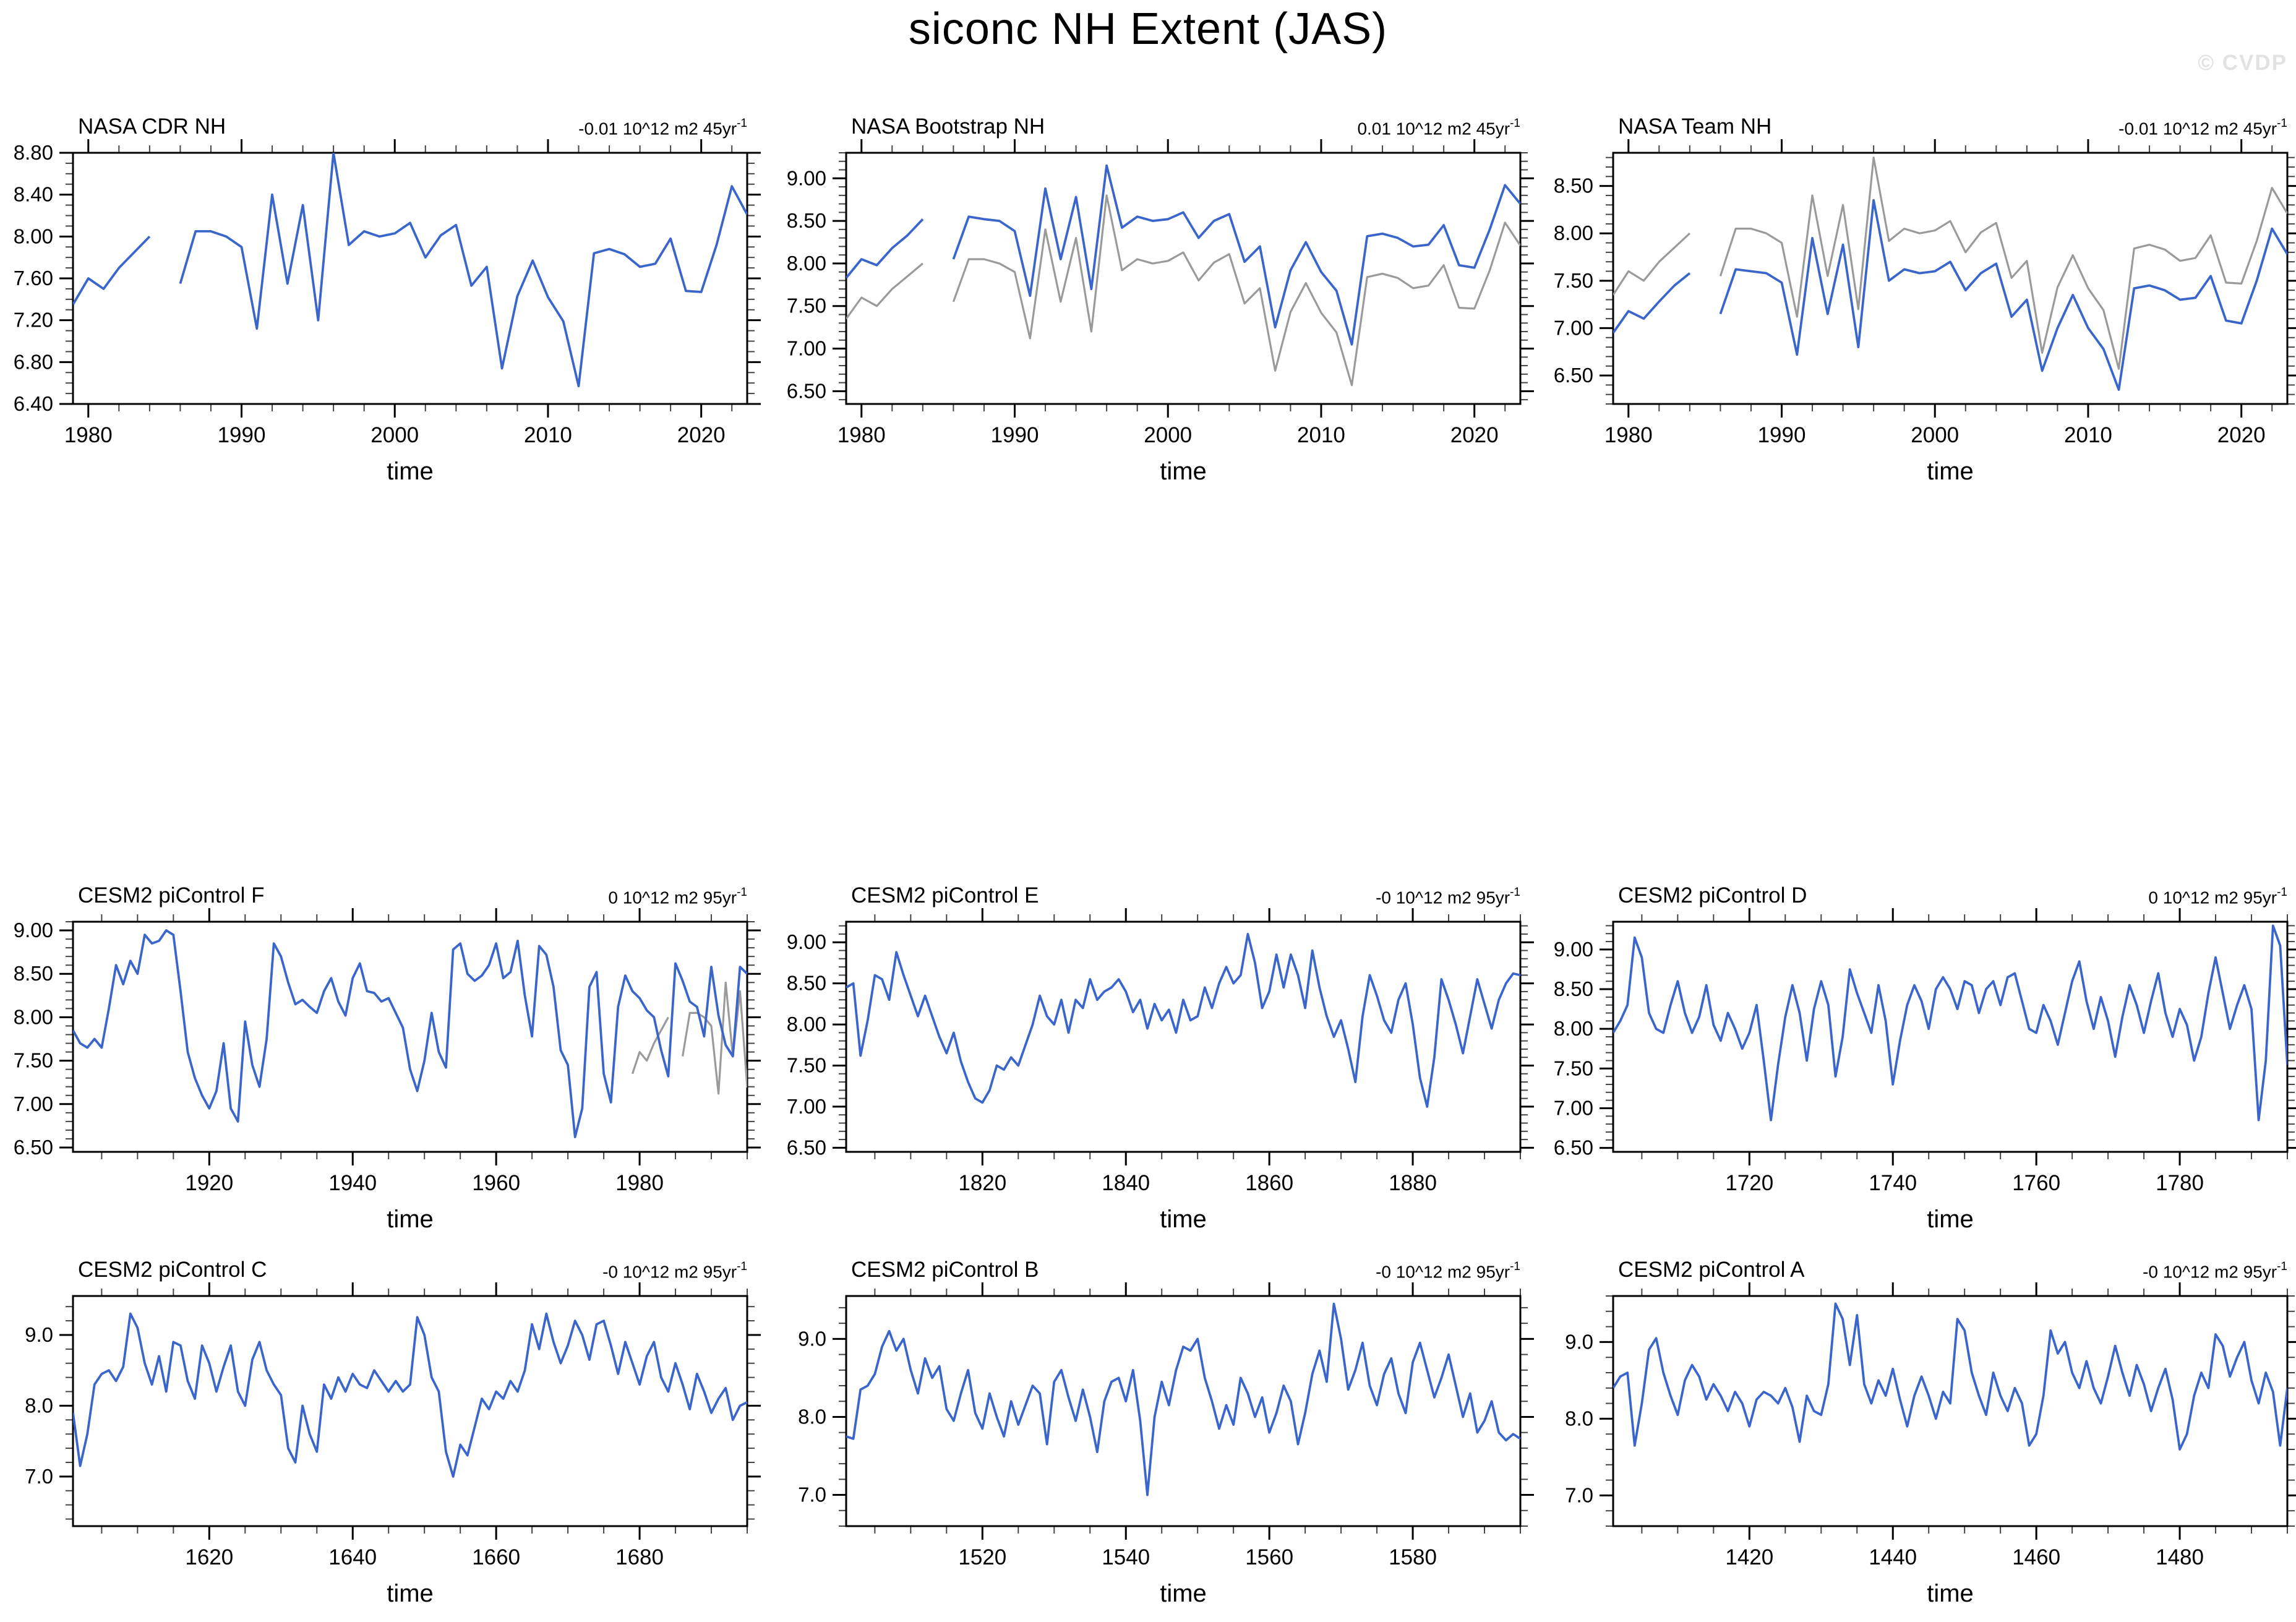  What do you see at coordinates (2036, 1557) in the screenshot?
I see `x-tick-label: 1460` at bounding box center [2036, 1557].